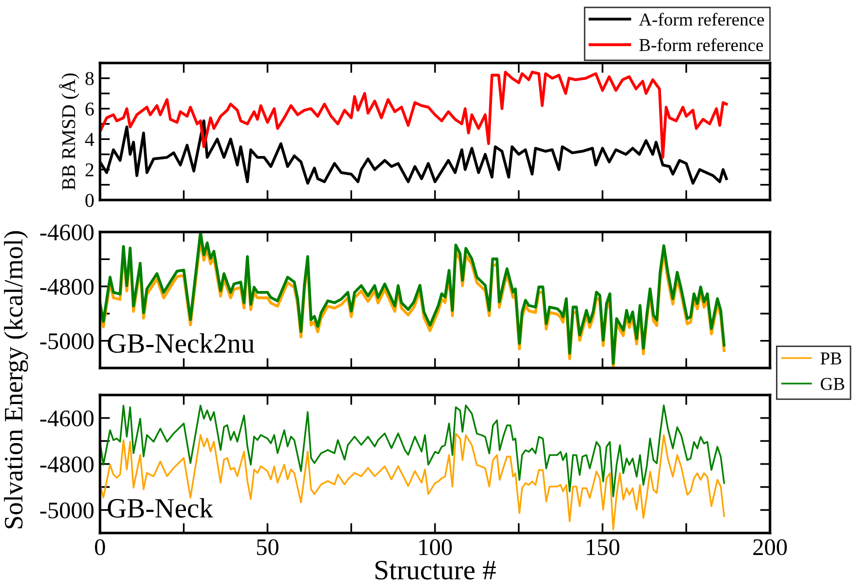 This screenshot has height=588, width=855. Describe the element at coordinates (89, 200) in the screenshot. I see `y-tick-label: 0` at that location.